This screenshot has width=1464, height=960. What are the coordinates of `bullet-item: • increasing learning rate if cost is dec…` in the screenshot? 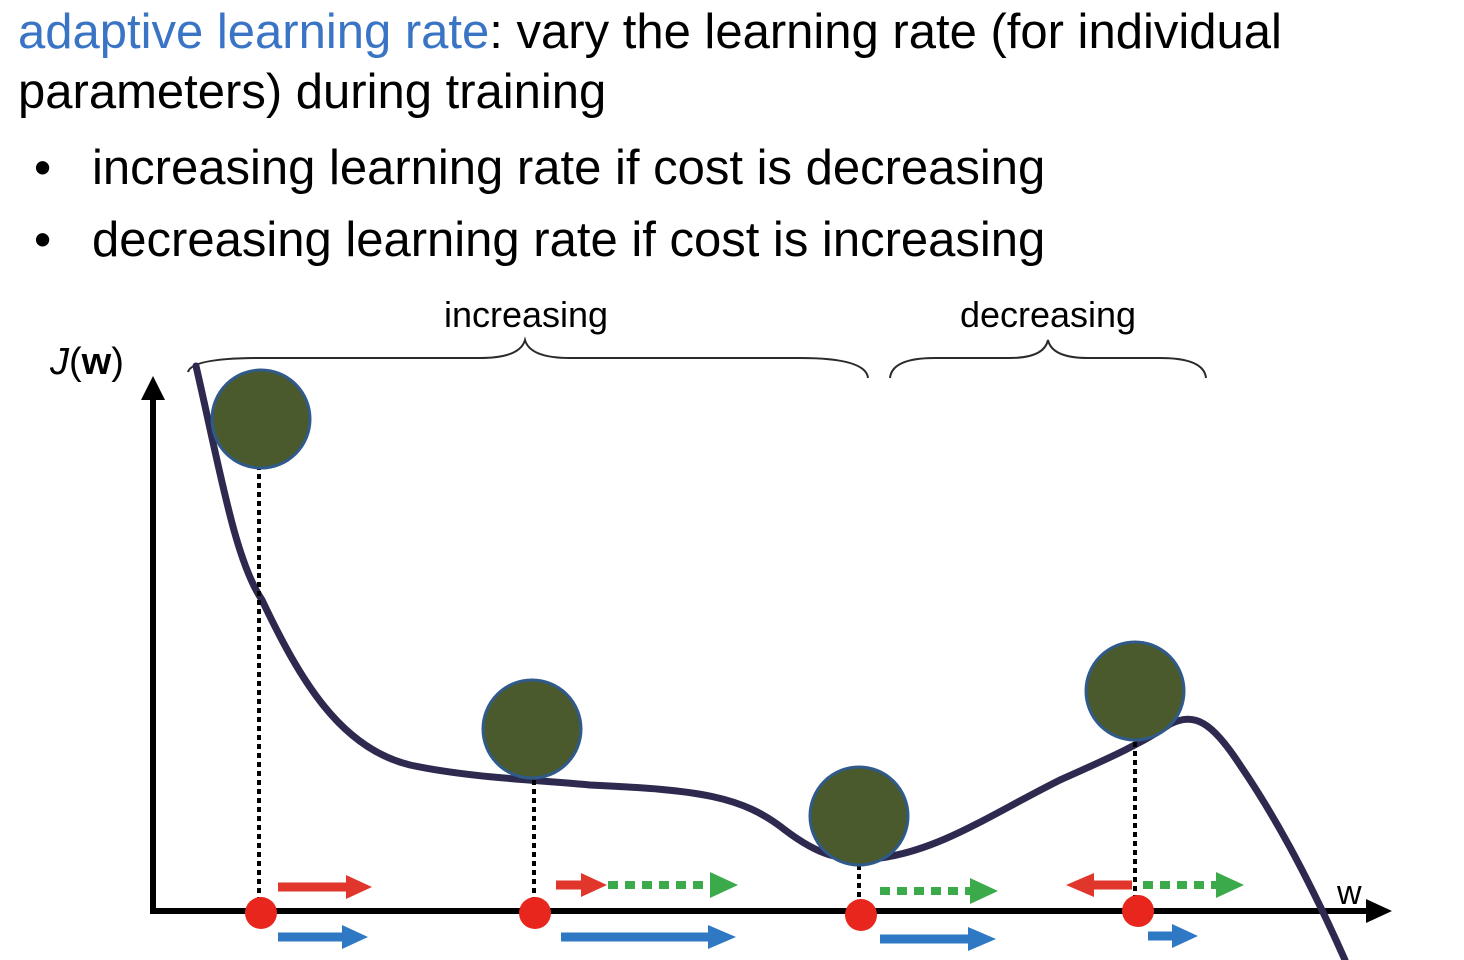 It's located at (539, 168).